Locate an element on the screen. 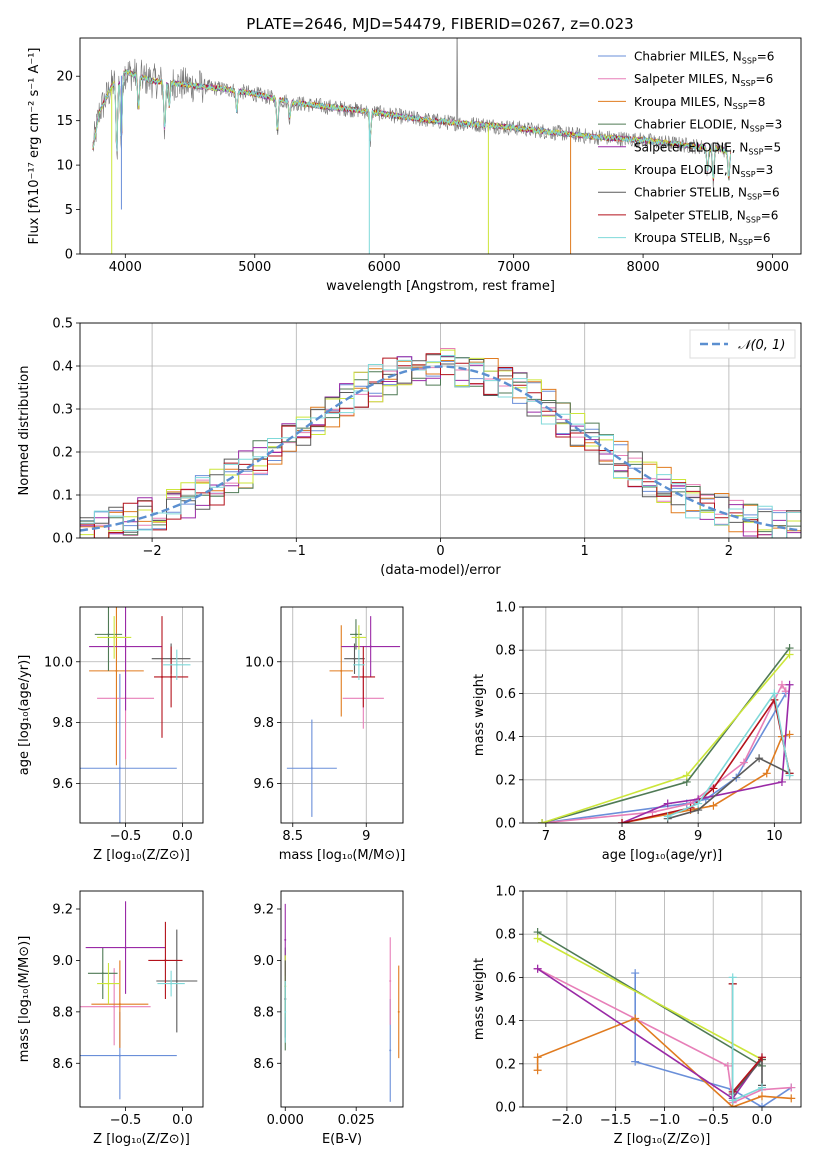  axes-mass_vs_ebv: 0.000 0.025 8.6 8.8 9.0 9.2 E(B-V) is located at coordinates (328, 1018).